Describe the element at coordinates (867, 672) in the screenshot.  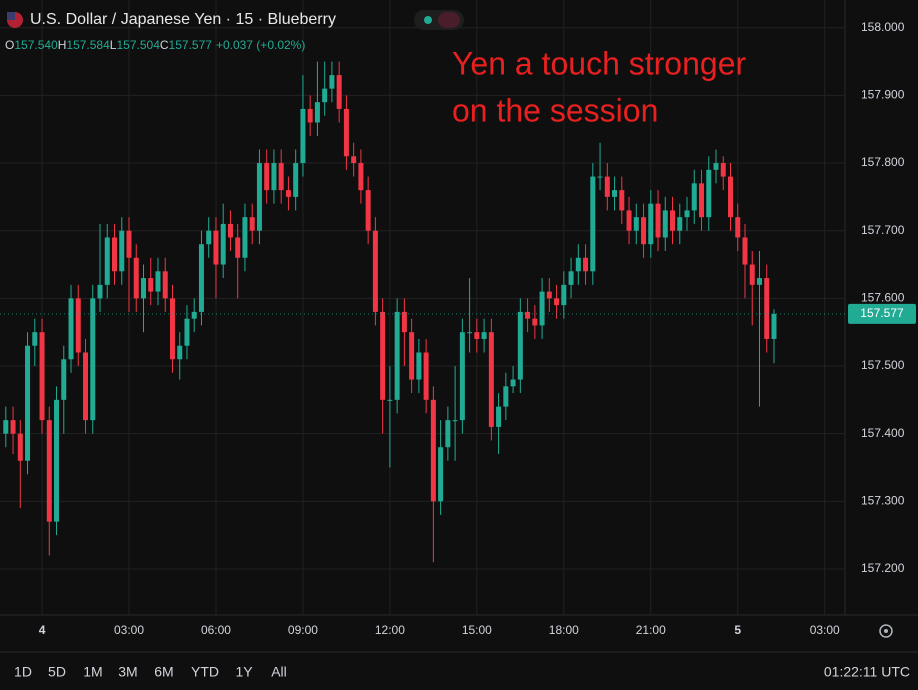
I see `clock: 01:22:11 UTC` at that location.